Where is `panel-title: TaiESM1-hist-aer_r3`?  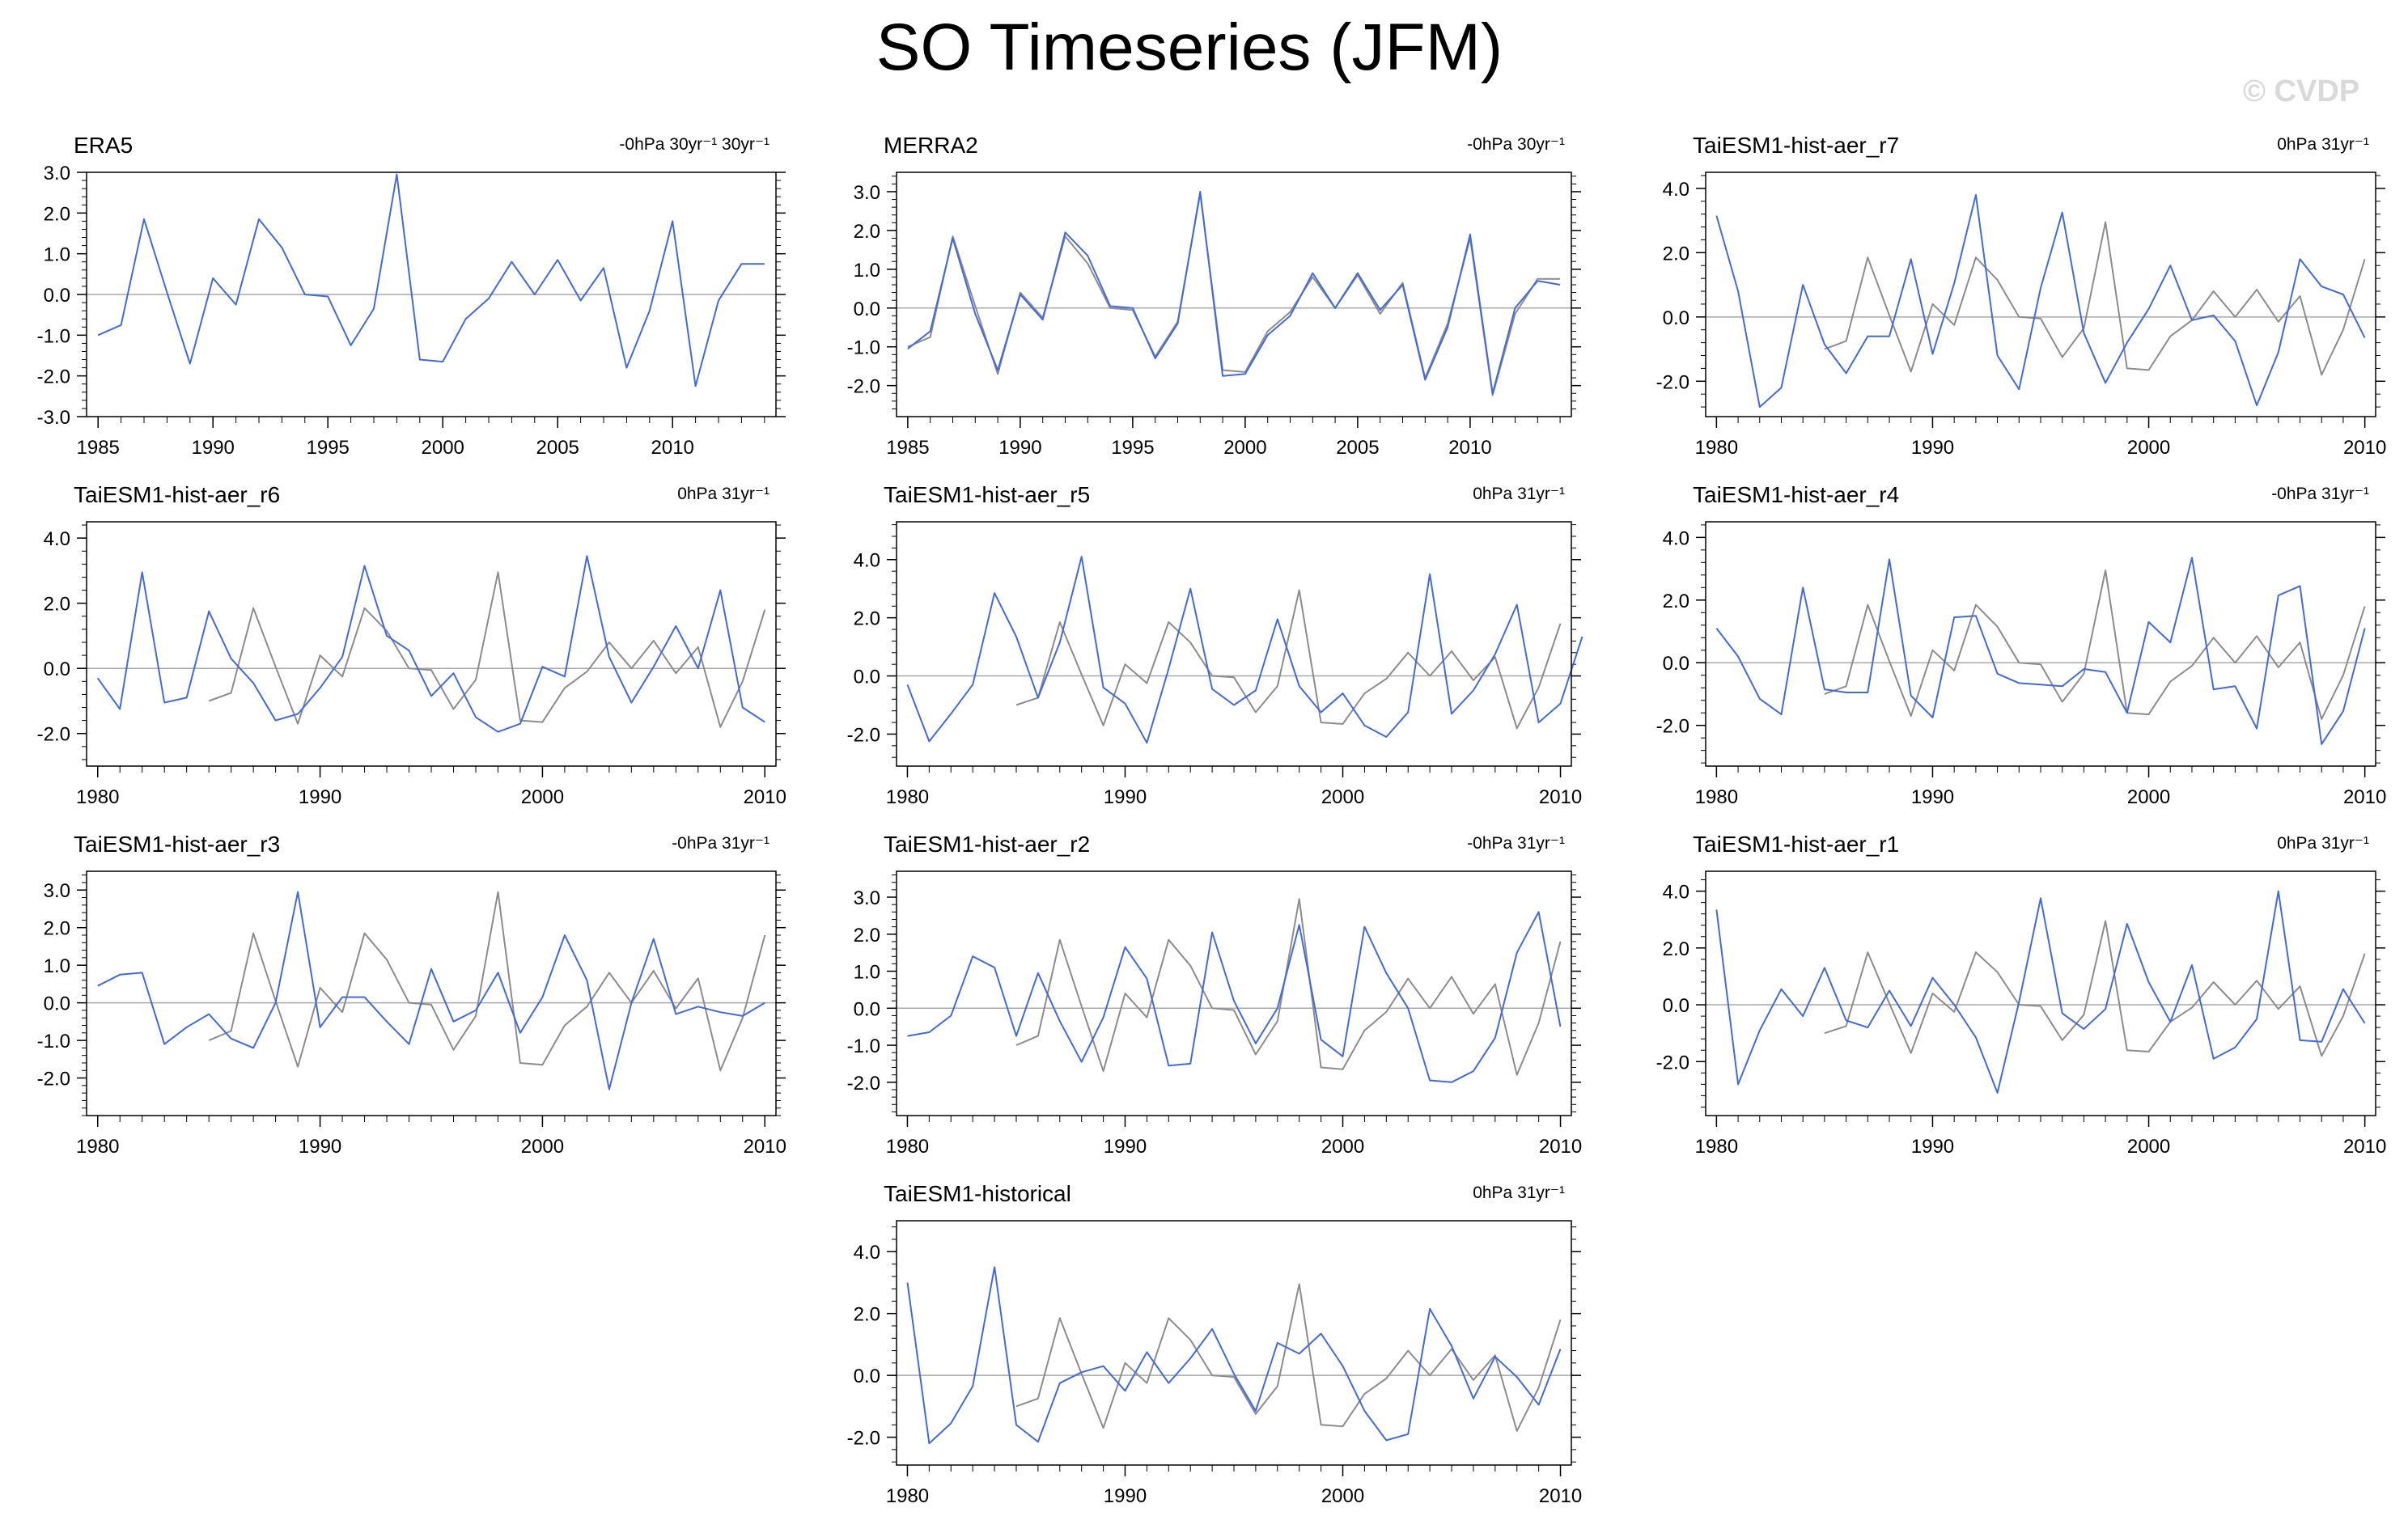
panel-title: TaiESM1-hist-aer_r3 is located at coordinates (177, 844).